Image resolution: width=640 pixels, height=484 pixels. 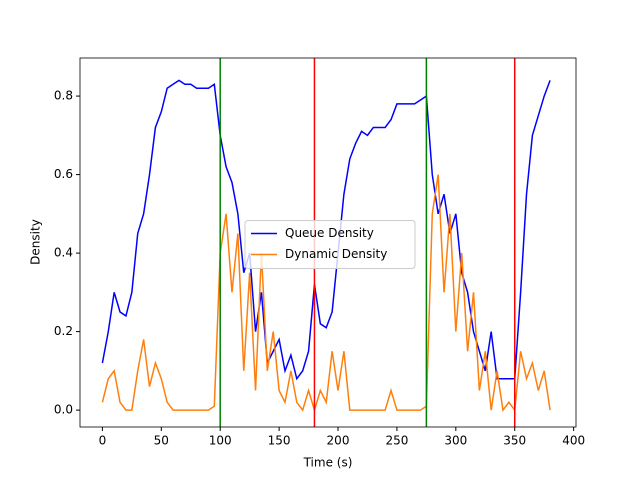 I want to click on x-tick-label: 300, so click(x=455, y=441).